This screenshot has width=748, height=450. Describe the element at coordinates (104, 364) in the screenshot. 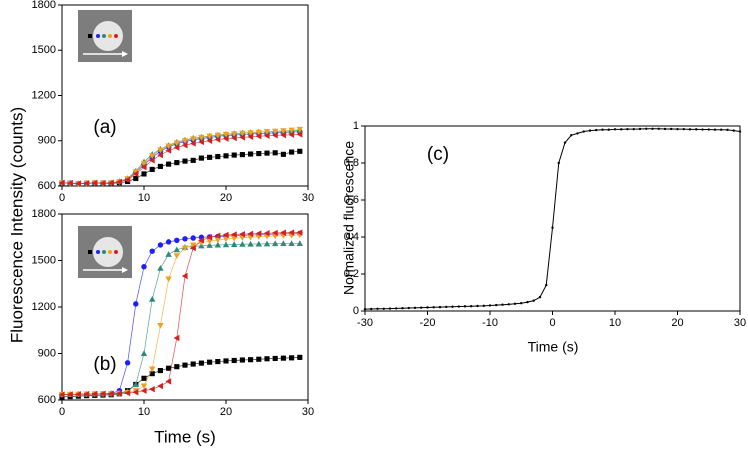

I see `panel-label: (b)` at that location.